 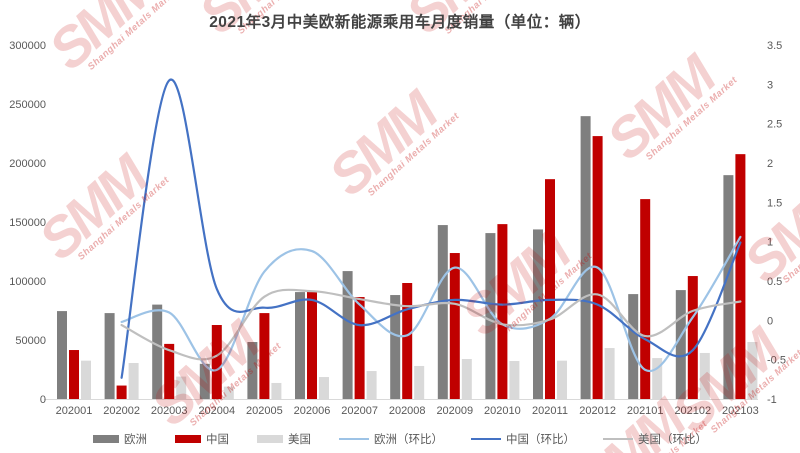 What do you see at coordinates (774, 282) in the screenshot?
I see `right-axis-tick: 0.5` at bounding box center [774, 282].